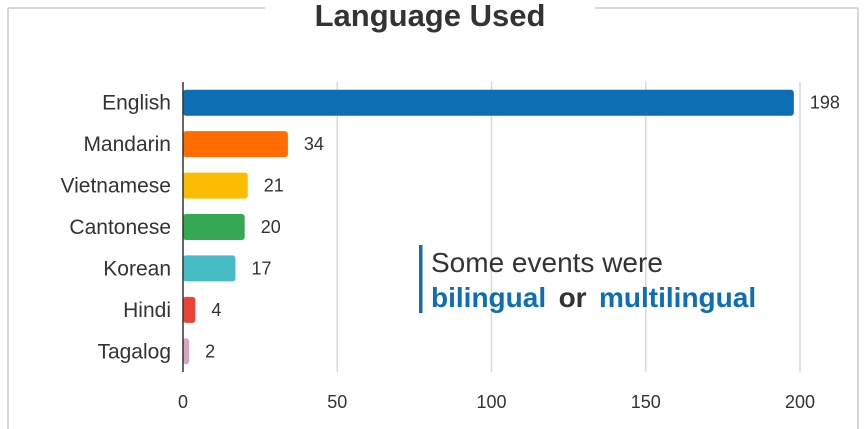 The image size is (866, 429). Describe the element at coordinates (430, 16) in the screenshot. I see `chart-title: Language Used` at that location.